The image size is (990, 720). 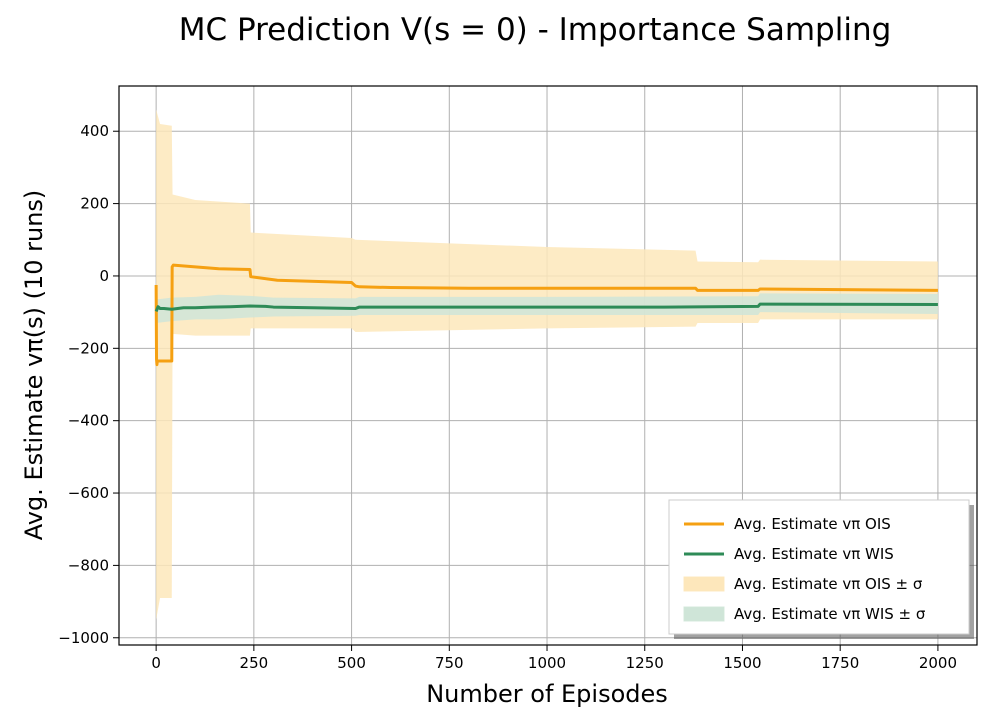 What do you see at coordinates (88, 565) in the screenshot?
I see `y-tick-label: −800` at bounding box center [88, 565].